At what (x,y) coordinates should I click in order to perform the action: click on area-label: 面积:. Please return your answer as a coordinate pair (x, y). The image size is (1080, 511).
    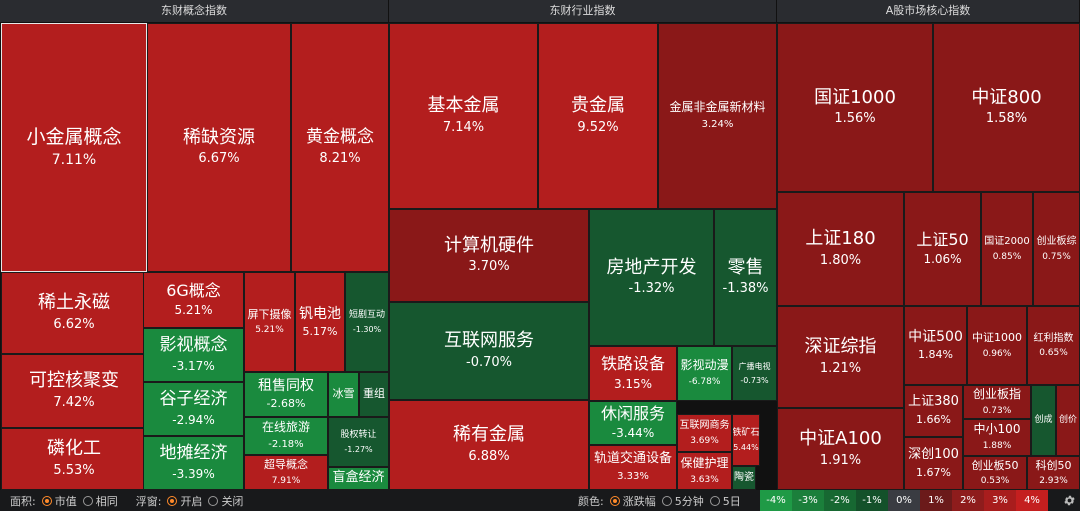
    Looking at the image, I should click on (23, 501).